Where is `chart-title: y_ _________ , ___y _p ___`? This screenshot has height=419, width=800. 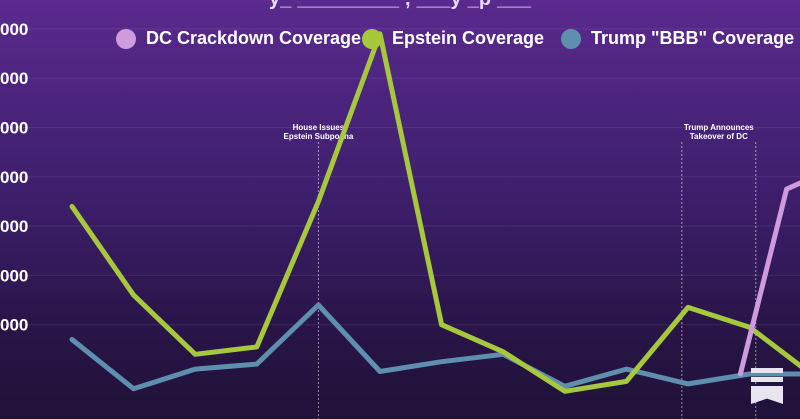 chart-title: y_ _________ , ___y _p ___ is located at coordinates (400, 5).